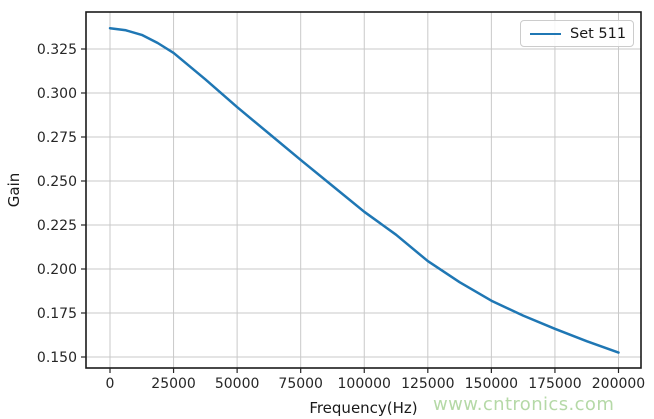  Describe the element at coordinates (57, 226) in the screenshot. I see `y-tick-label: 0.225` at that location.